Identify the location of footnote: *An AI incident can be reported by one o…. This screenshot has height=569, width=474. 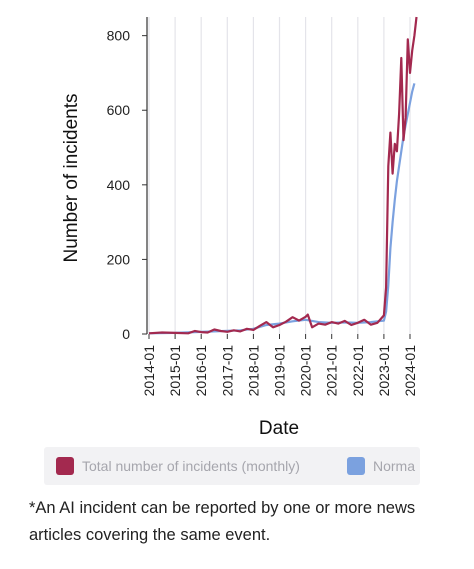
(222, 521).